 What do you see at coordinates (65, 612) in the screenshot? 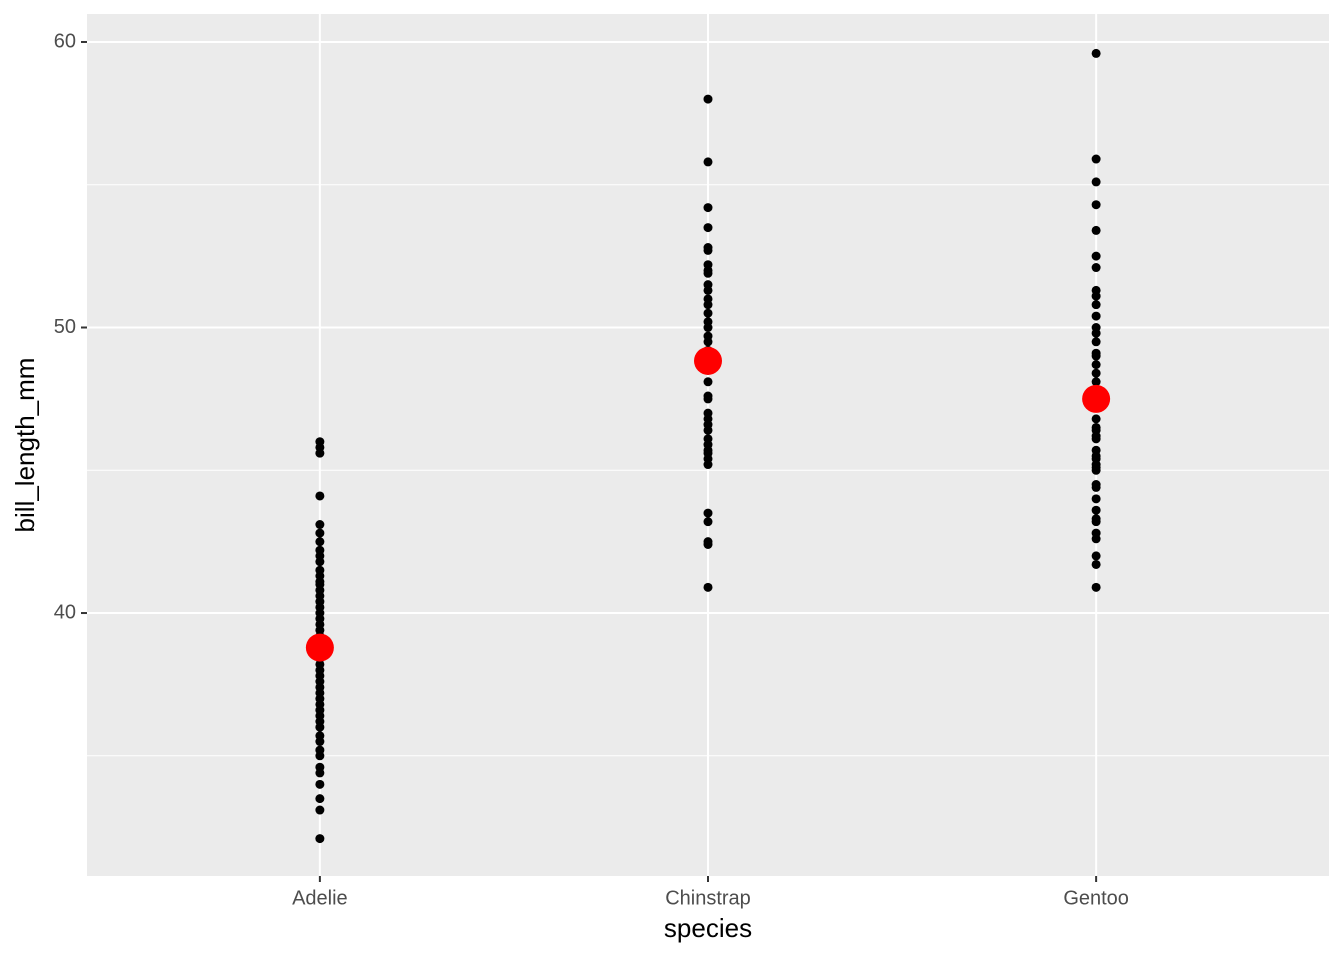
I see `y-tick-label: 40` at bounding box center [65, 612].